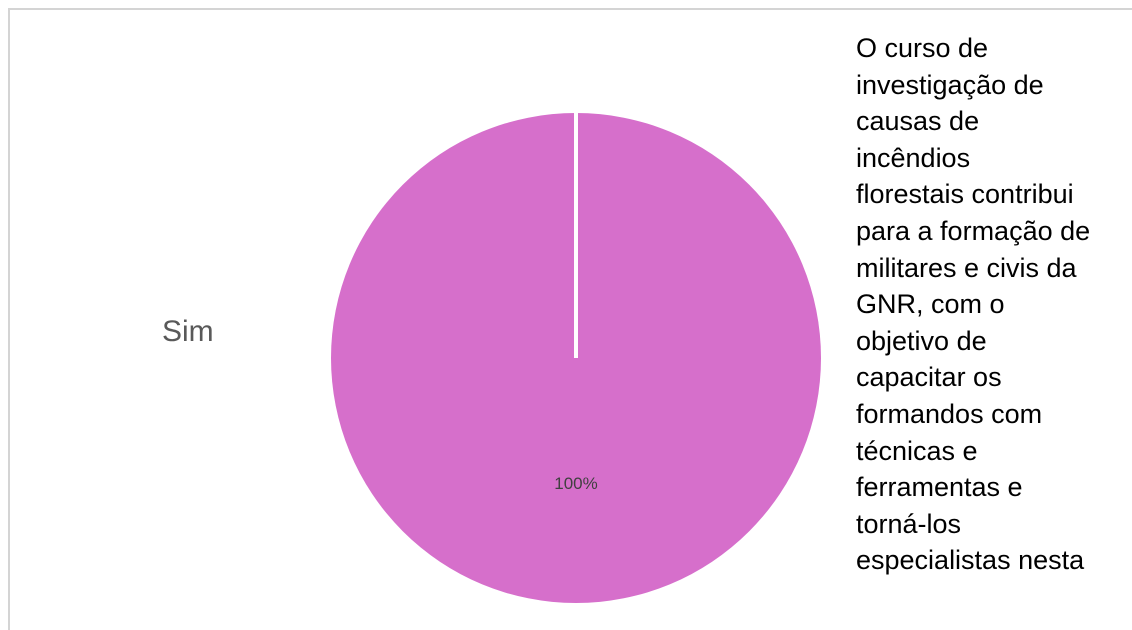 Image resolution: width=1132 pixels, height=630 pixels. I want to click on data-label-sim: 100%, so click(575, 483).